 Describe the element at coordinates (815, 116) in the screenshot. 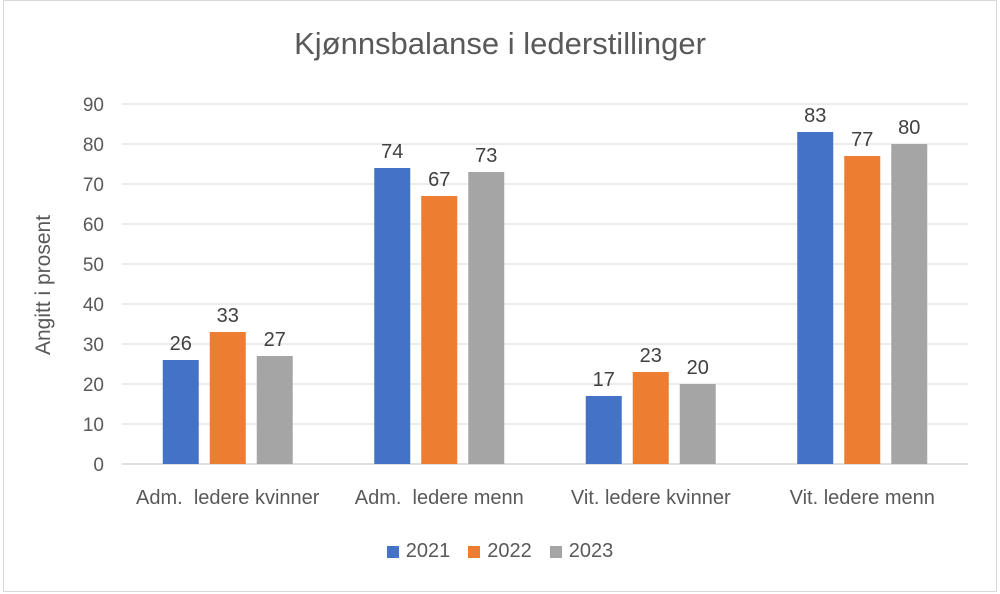

I see `data-label: 83` at that location.